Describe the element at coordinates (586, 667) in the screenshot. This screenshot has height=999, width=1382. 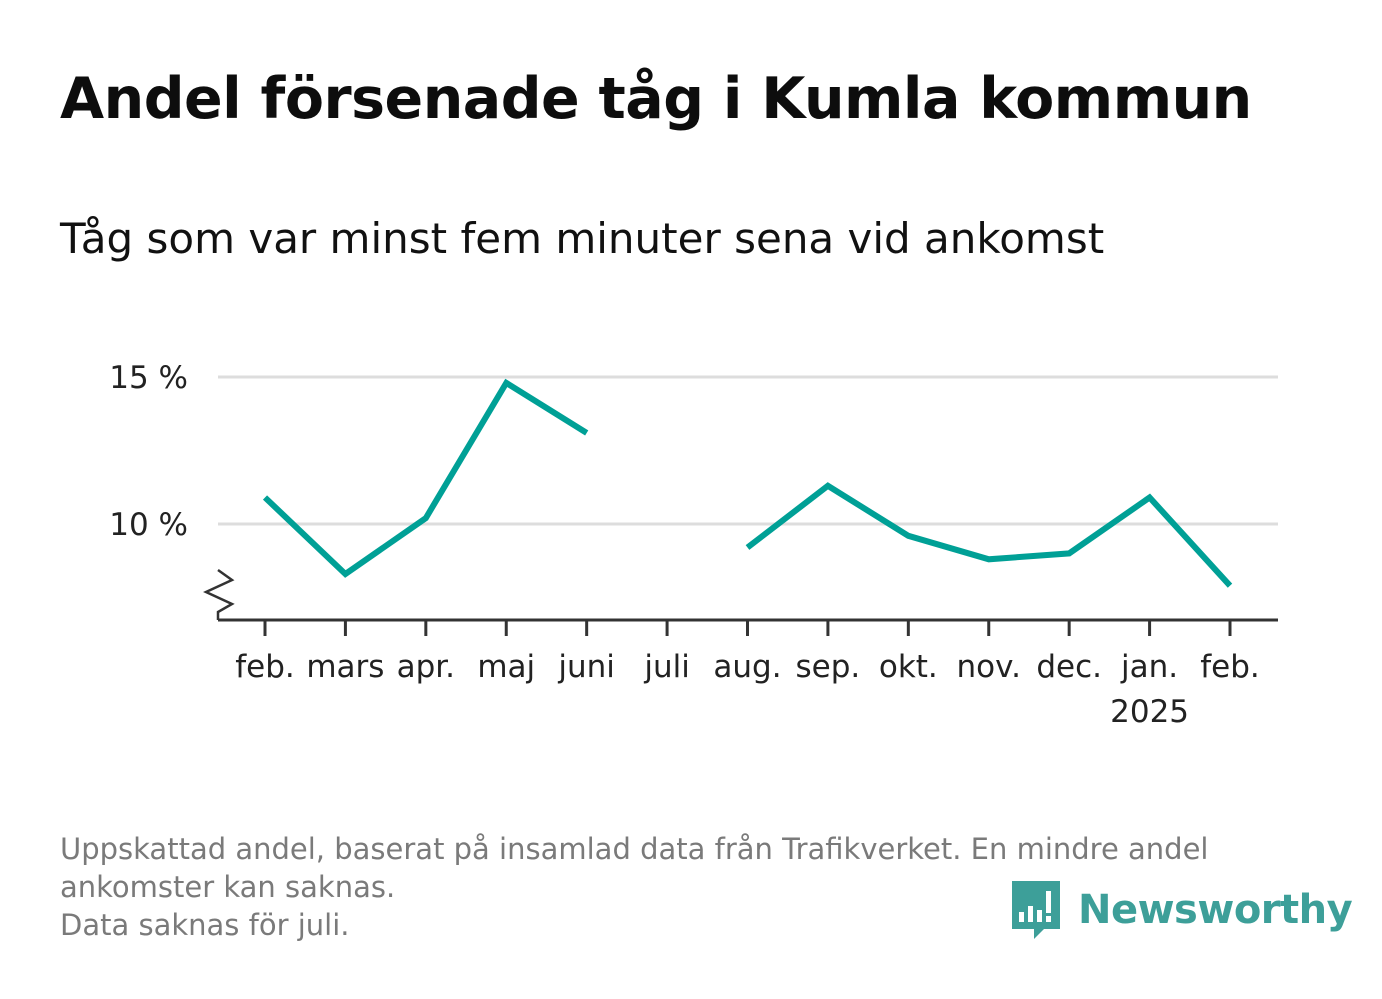
I see `x-tick-label: juni` at that location.